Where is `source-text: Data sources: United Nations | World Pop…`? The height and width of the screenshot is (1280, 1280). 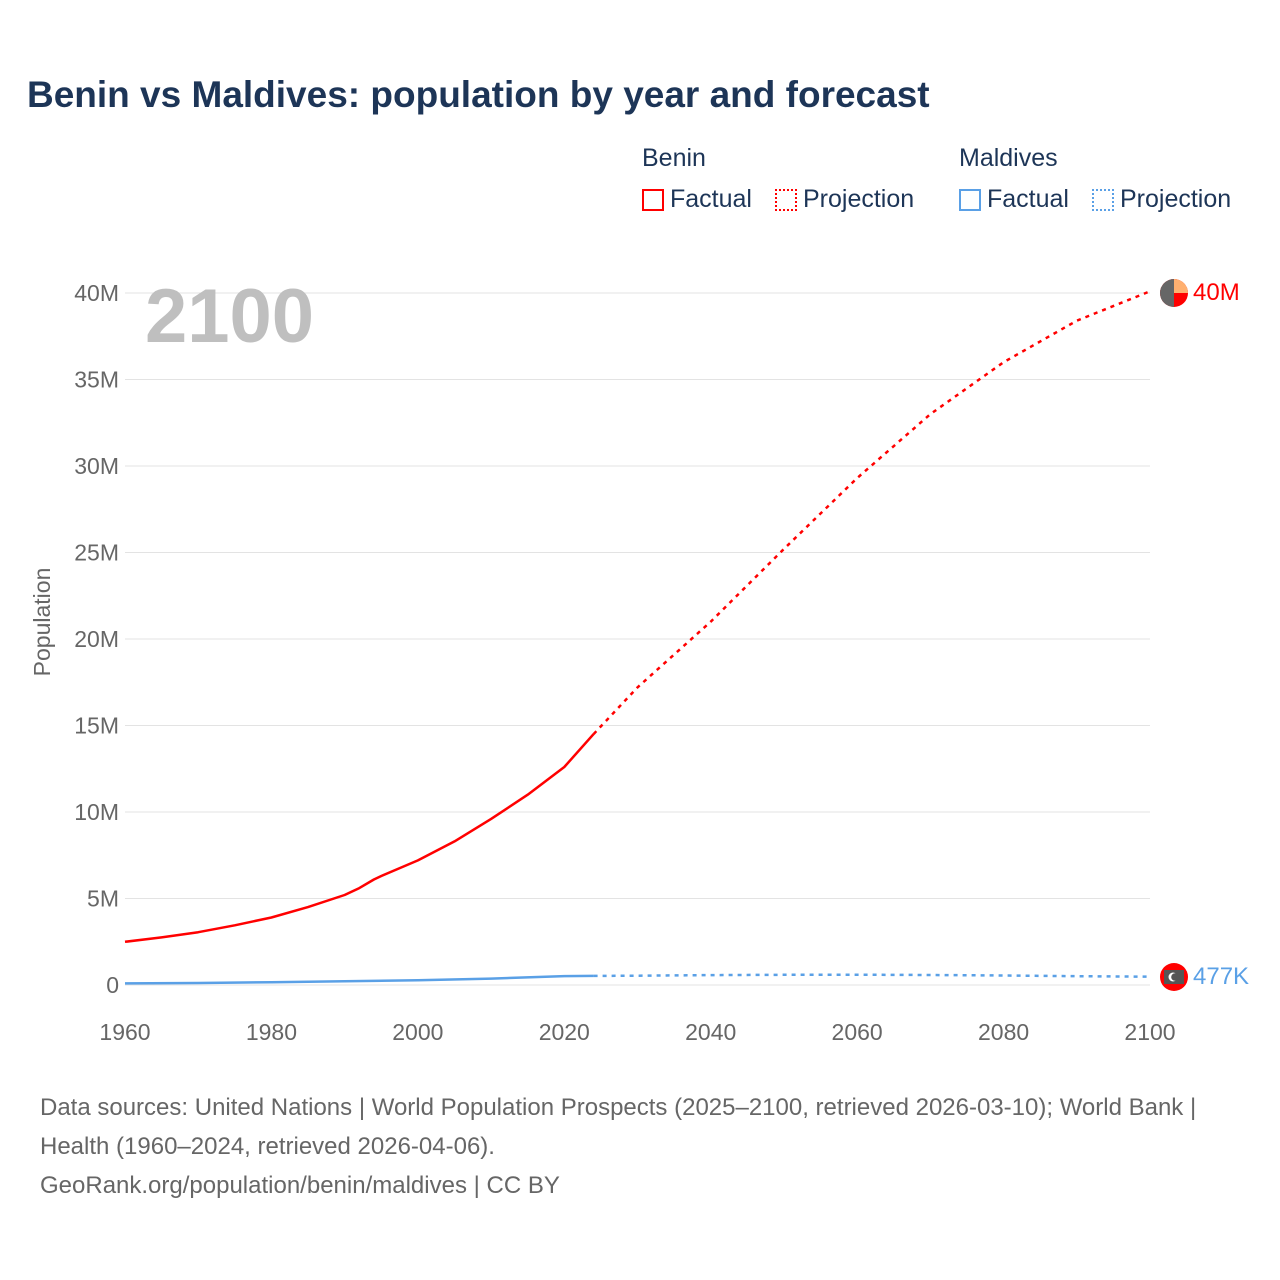 source-text: Data sources: United Nations | World Pop… is located at coordinates (618, 1127).